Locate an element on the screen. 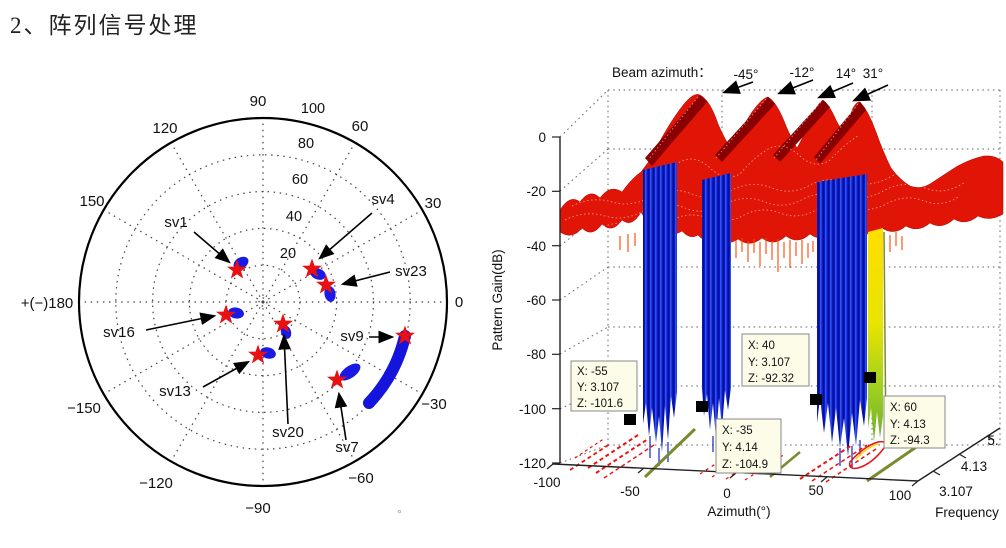 Image resolution: width=1006 pixels, height=548 pixels. surface-orange-fringe is located at coordinates (761, 252).